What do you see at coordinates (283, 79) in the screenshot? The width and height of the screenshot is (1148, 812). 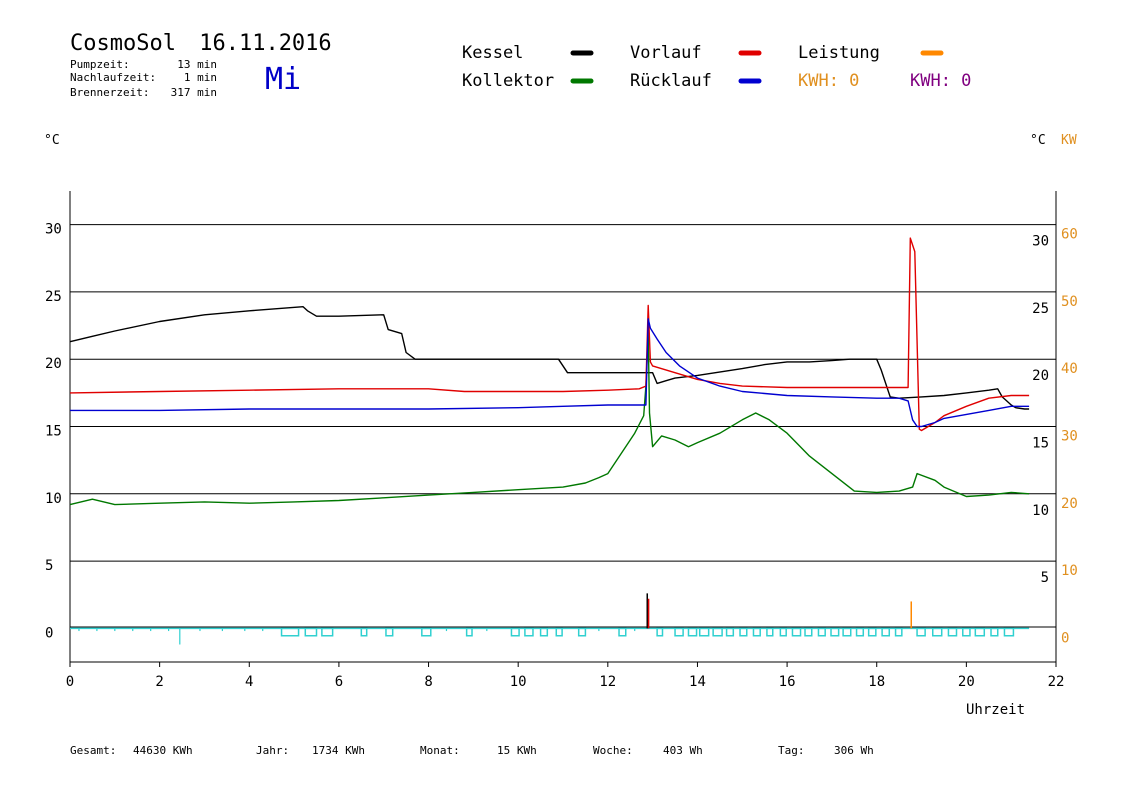 I see `weekday: Mi` at bounding box center [283, 79].